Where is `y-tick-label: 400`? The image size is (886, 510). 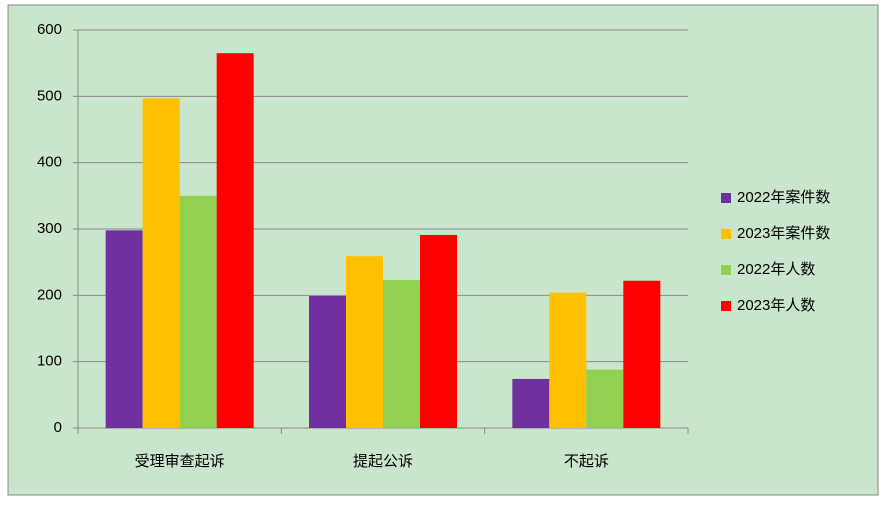 y-tick-label: 400 is located at coordinates (49, 162).